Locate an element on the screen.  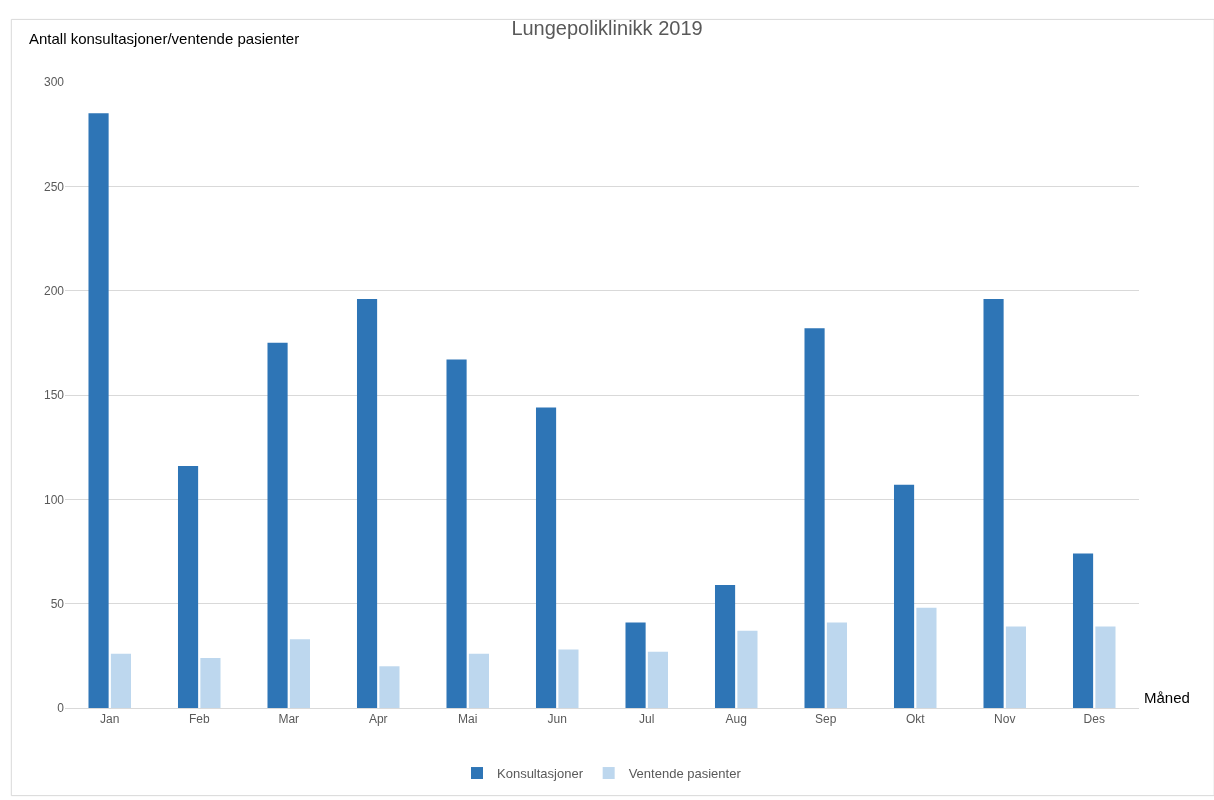
x-tick-label: Nov is located at coordinates (1005, 719).